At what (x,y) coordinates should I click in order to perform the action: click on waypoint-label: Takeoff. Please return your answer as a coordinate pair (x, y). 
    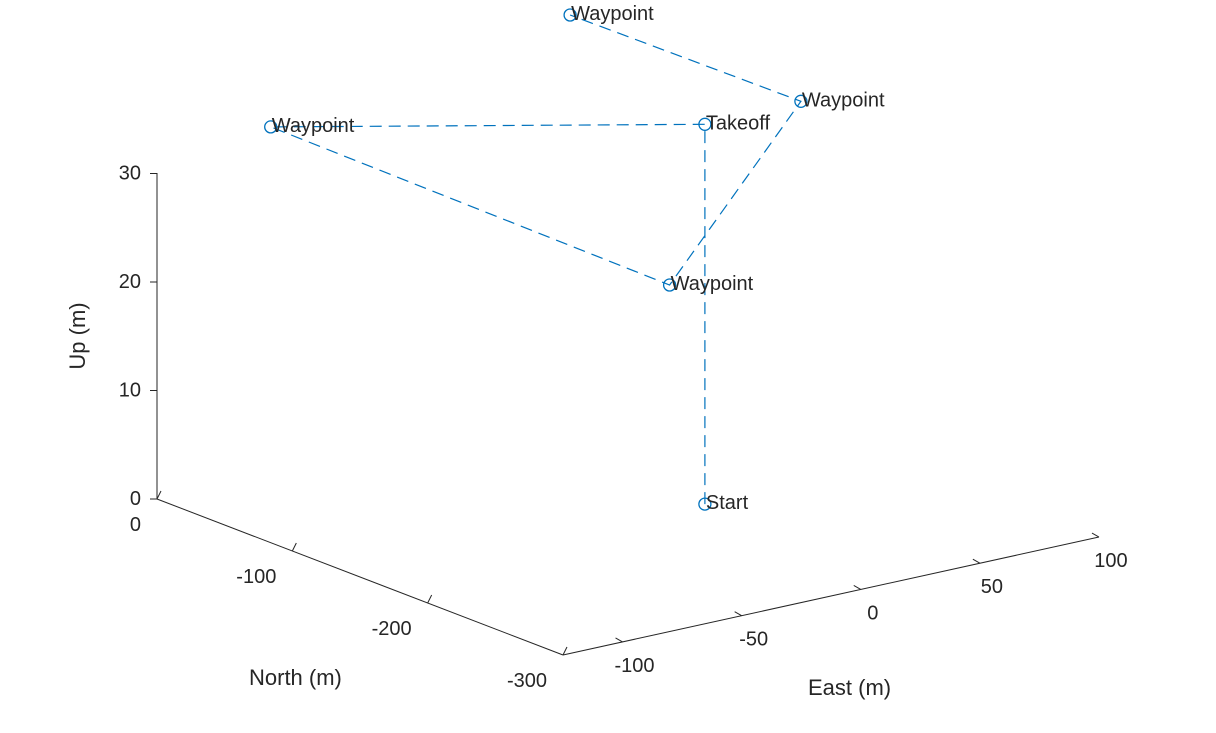
    Looking at the image, I should click on (738, 123).